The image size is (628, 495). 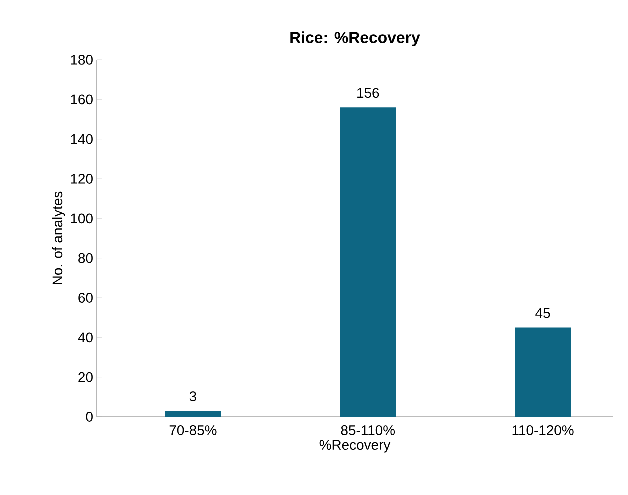 I want to click on y-tick-label: 20, so click(x=85, y=377).